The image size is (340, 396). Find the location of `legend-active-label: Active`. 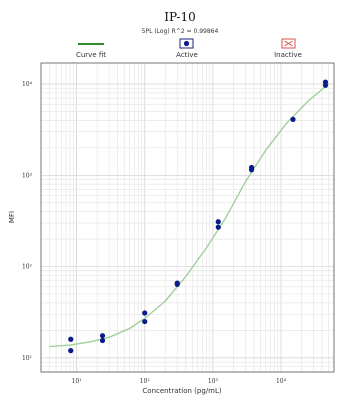

legend-active-label: Active is located at coordinates (187, 55).